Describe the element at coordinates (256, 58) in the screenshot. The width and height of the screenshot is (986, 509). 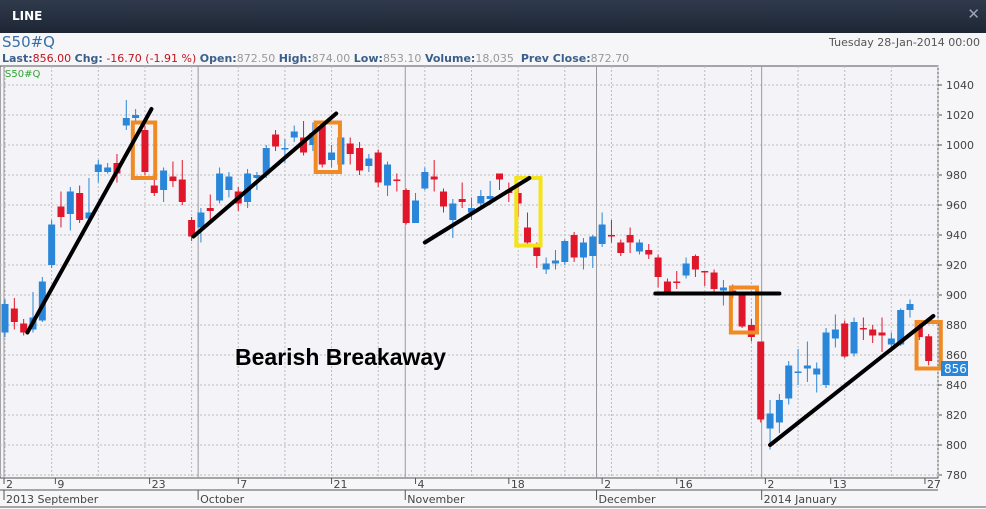
I see `open-value: 872.50` at that location.